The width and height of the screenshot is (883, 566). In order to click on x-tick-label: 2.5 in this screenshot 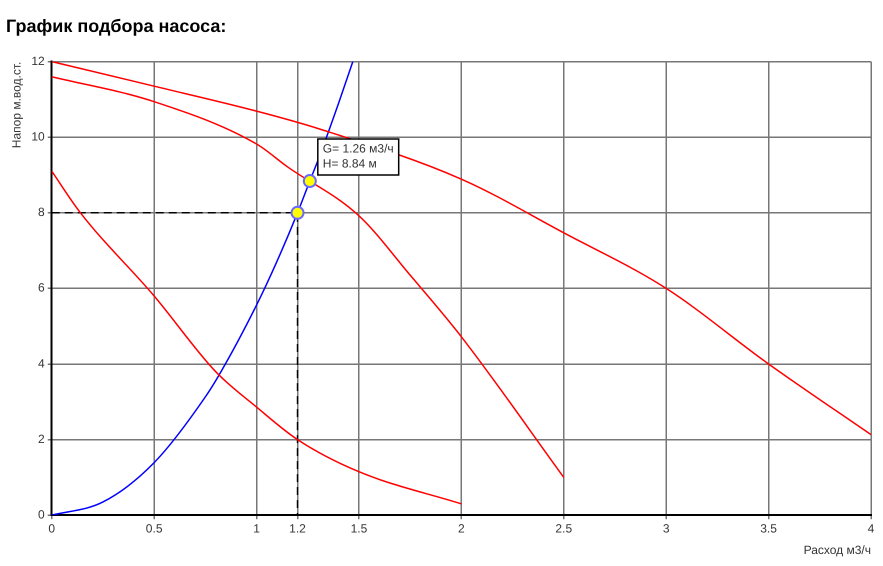, I will do `click(563, 529)`.